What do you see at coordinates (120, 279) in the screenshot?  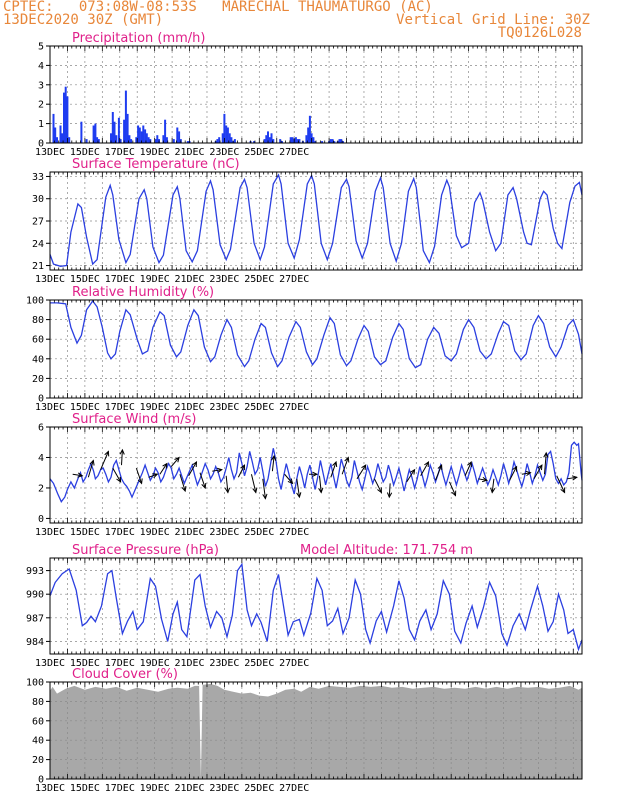 I see `x-tick-label: 17DEC` at bounding box center [120, 279].